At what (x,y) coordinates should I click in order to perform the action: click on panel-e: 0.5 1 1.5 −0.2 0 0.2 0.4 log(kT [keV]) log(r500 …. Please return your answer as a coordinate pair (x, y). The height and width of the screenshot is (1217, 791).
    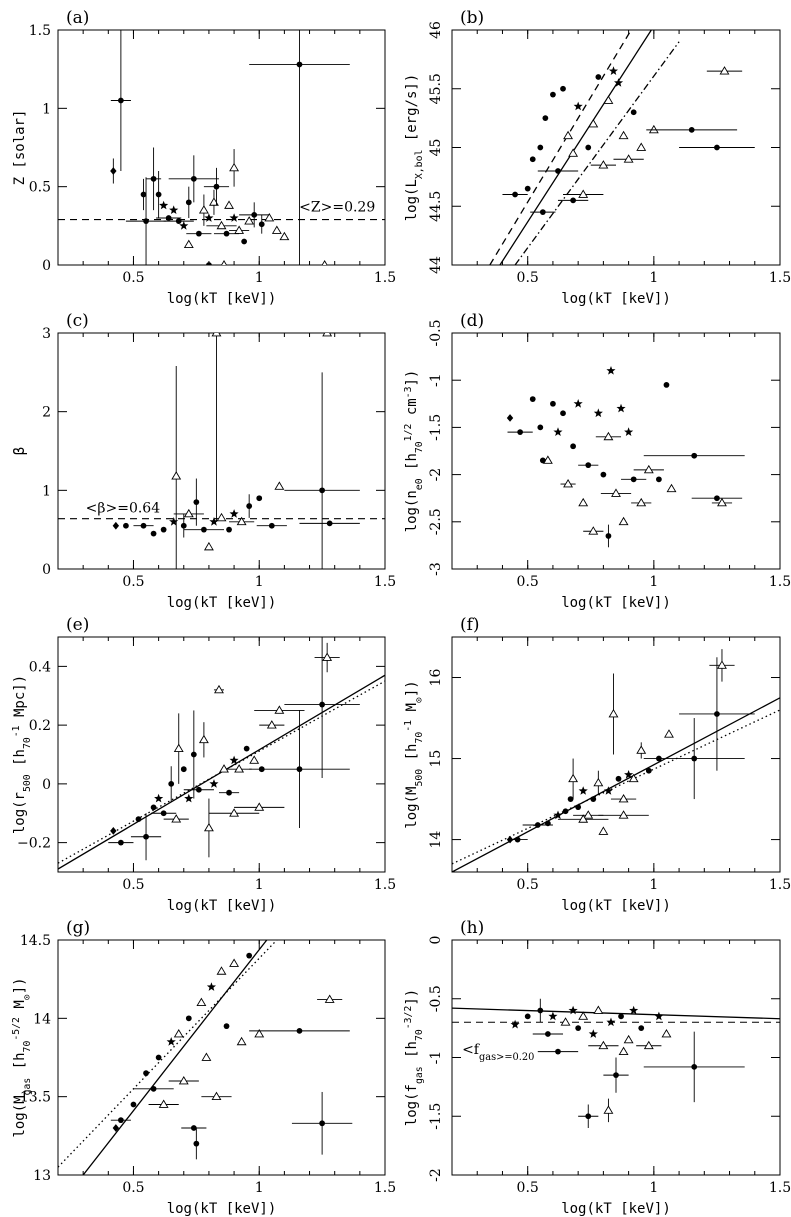
    Looking at the image, I should click on (204, 764).